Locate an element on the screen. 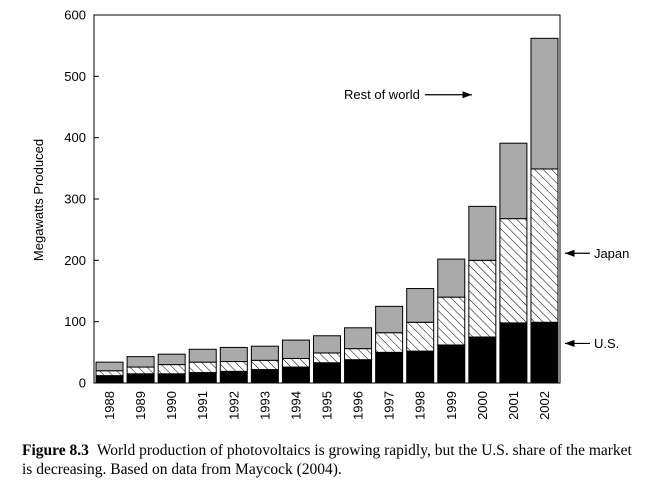  x-tick-label: 1989 is located at coordinates (140, 405).